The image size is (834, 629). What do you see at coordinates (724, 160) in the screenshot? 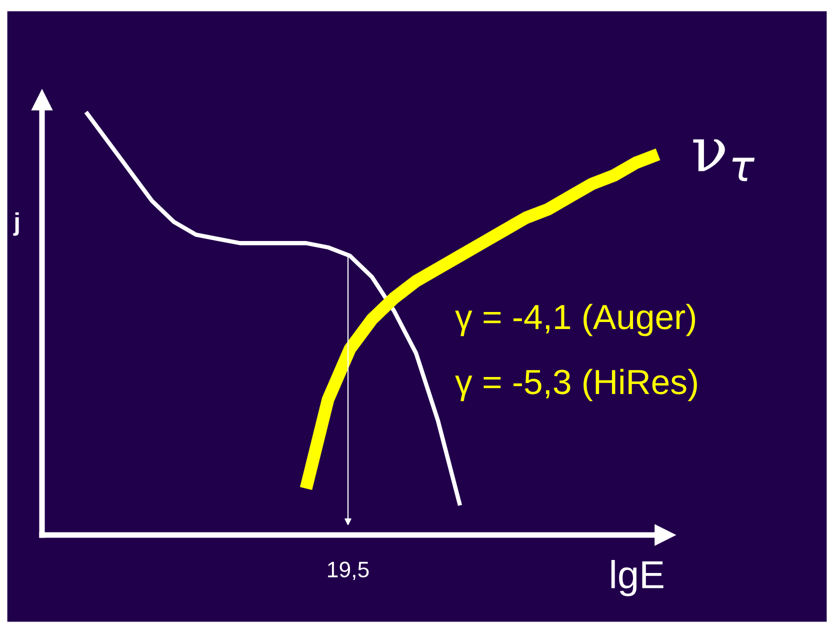
I see `series-label: ν$_{τ}$` at bounding box center [724, 160].